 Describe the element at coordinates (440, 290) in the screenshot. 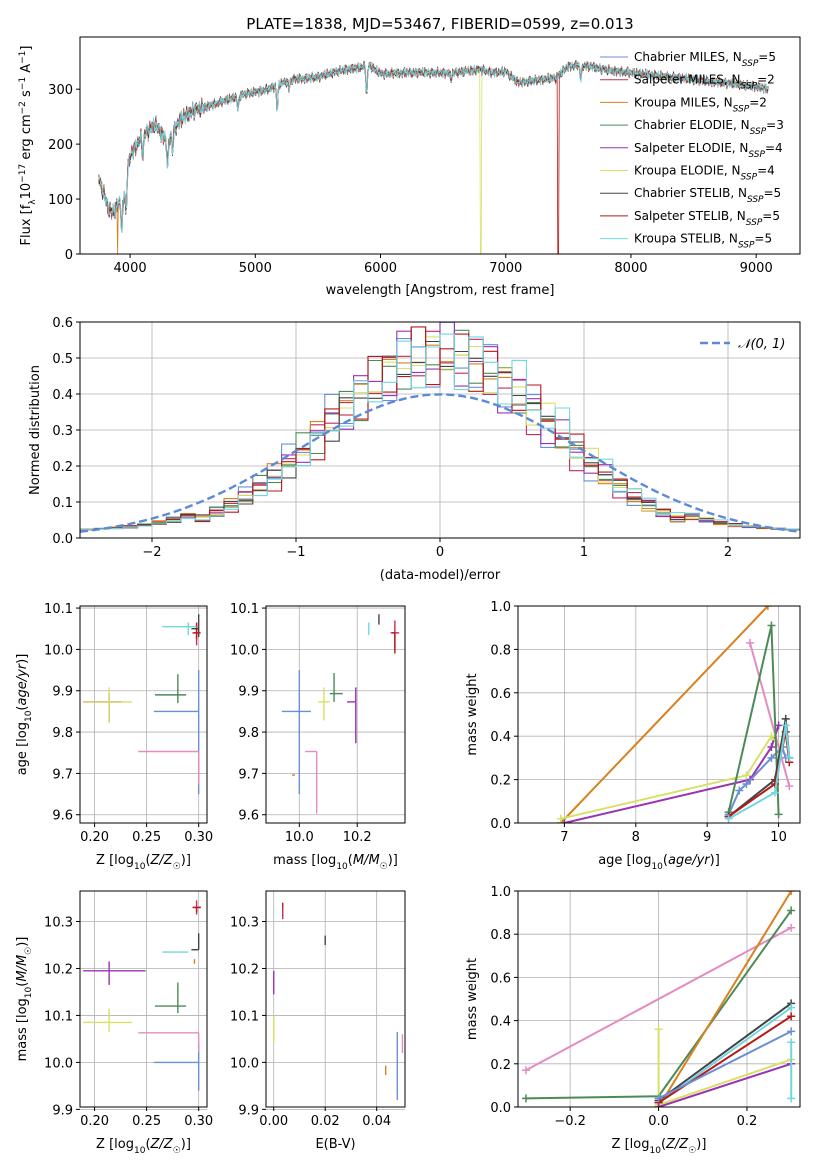

I see `x-axis-label: wavelength [Angstrom, rest frame]` at that location.